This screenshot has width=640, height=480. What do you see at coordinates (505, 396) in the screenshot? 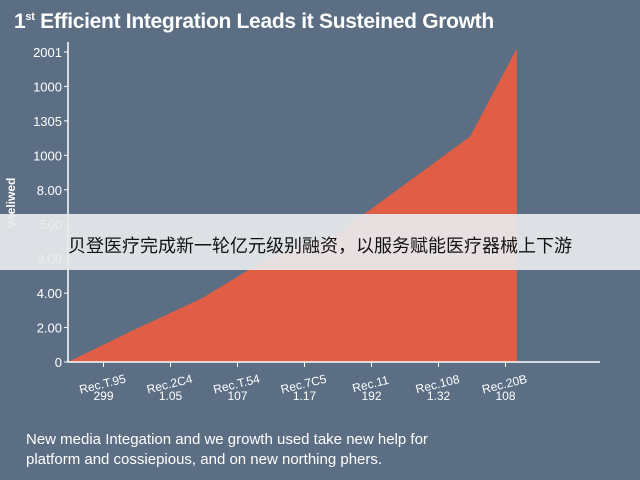
I see `x-tick-value: 108` at bounding box center [505, 396].